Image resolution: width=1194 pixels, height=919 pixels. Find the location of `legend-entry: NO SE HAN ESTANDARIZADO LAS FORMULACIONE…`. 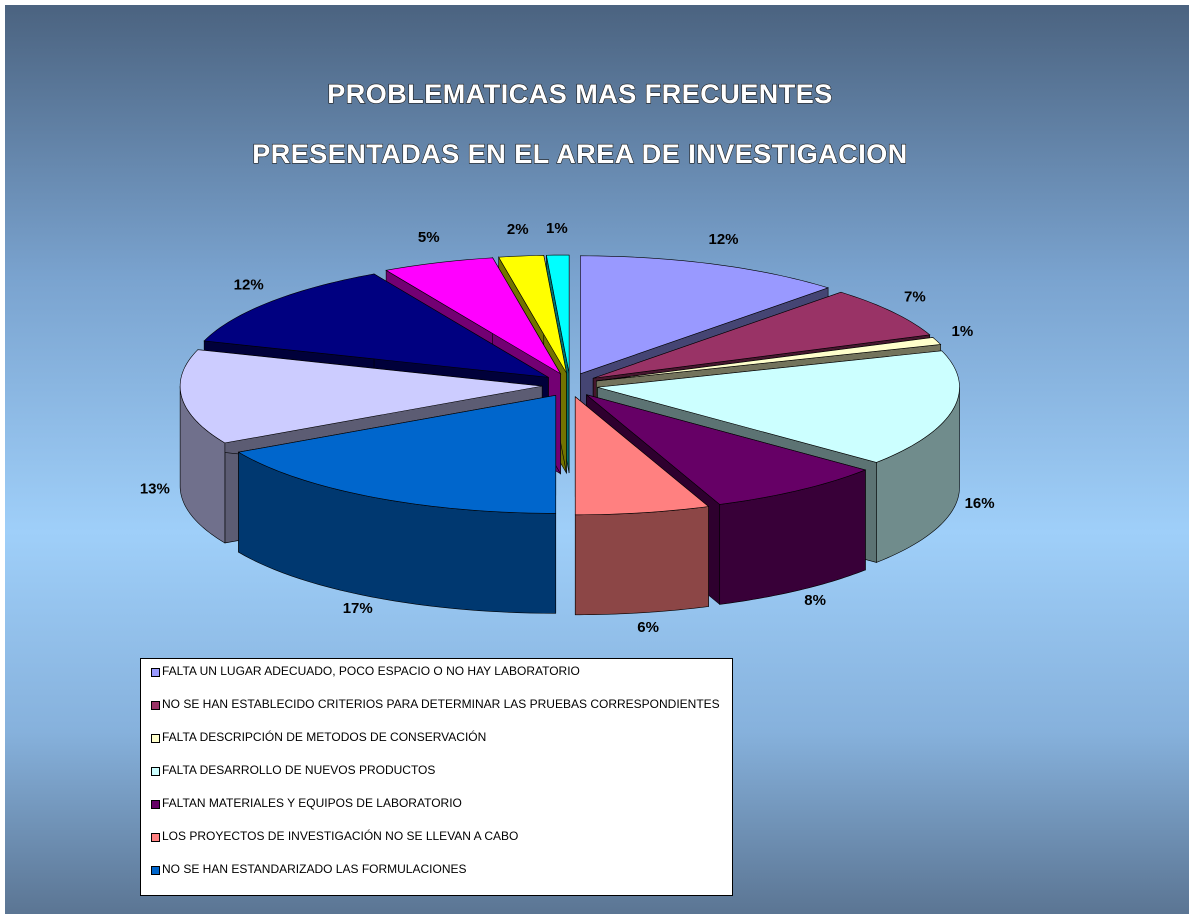

legend-entry: NO SE HAN ESTANDARIZADO LAS FORMULACIONE… is located at coordinates (436, 879).